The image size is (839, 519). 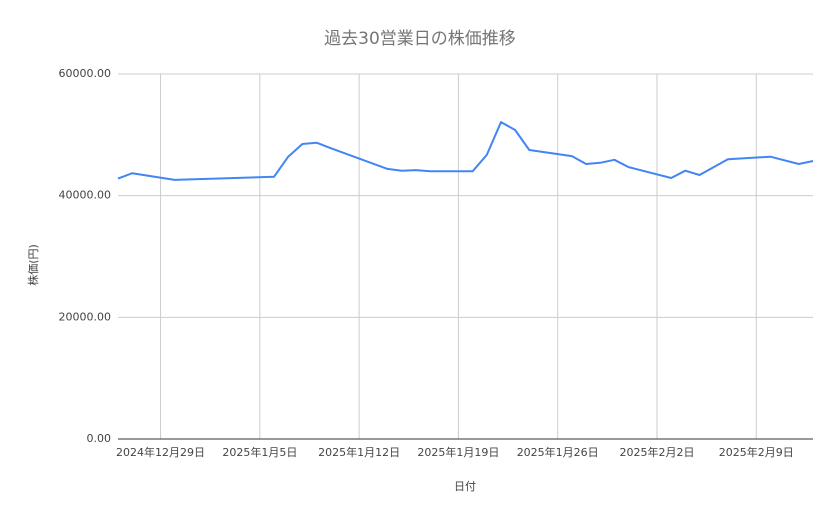 I want to click on x-tick-label: 2025年1月12日, so click(x=359, y=452).